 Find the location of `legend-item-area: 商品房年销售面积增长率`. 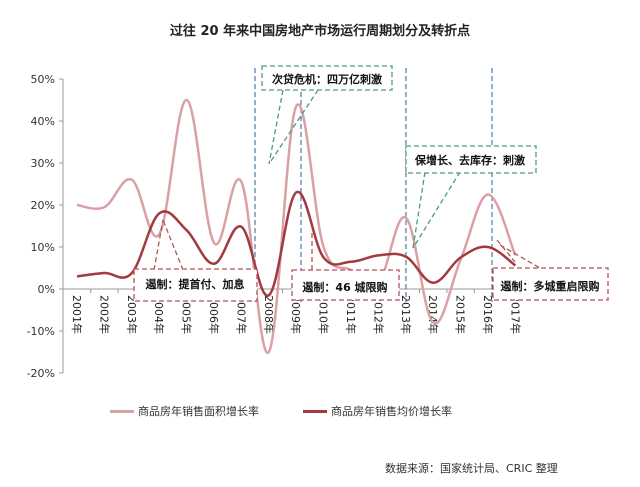

legend-item-area: 商品房年销售面积增长率 is located at coordinates (184, 411).